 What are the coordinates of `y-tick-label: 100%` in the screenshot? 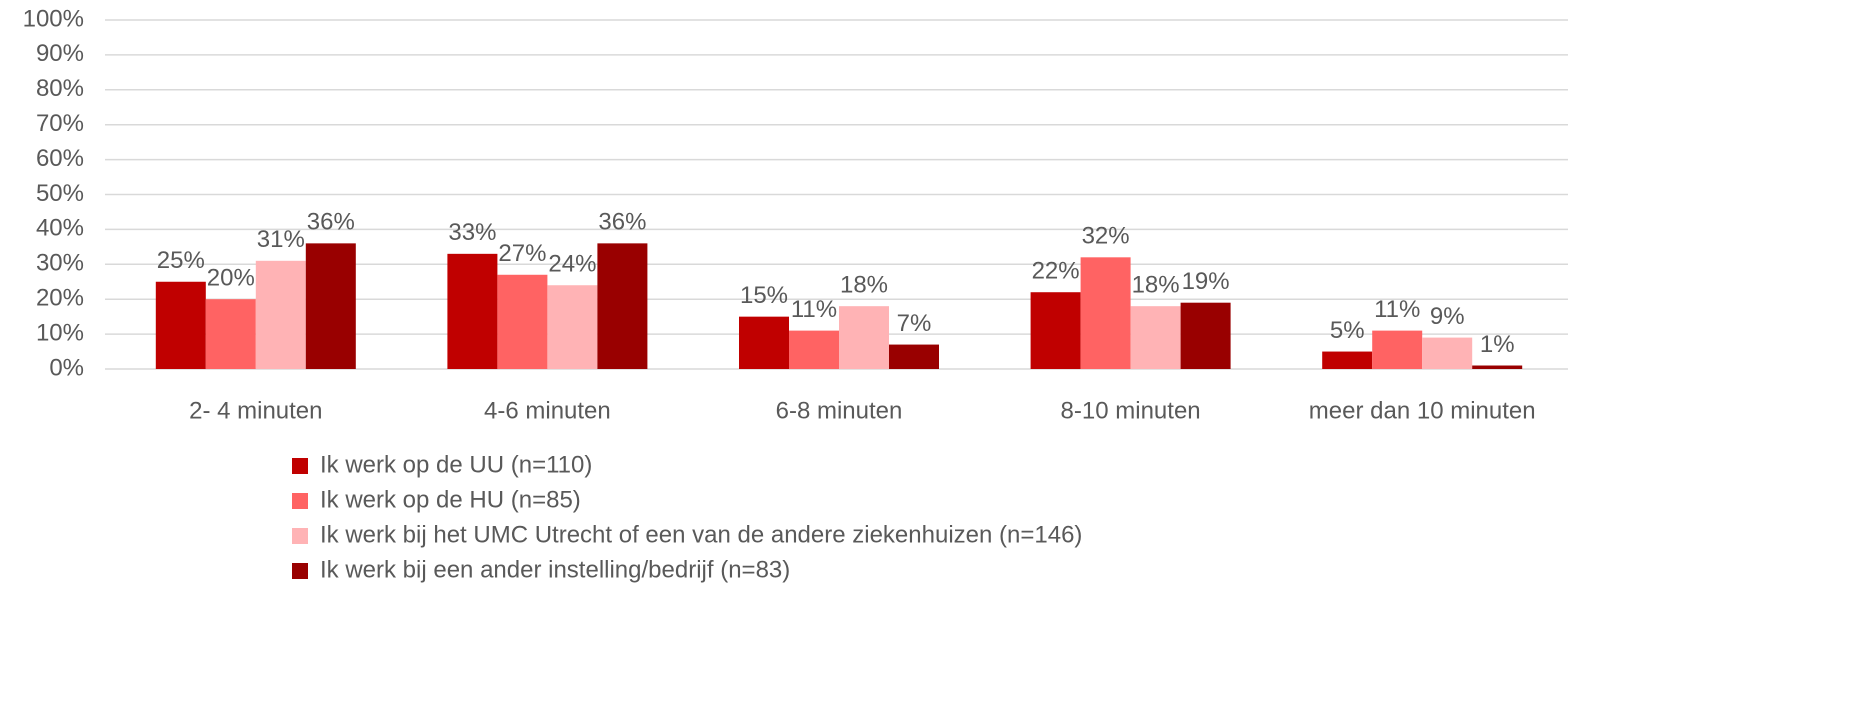 It's located at (53, 18).